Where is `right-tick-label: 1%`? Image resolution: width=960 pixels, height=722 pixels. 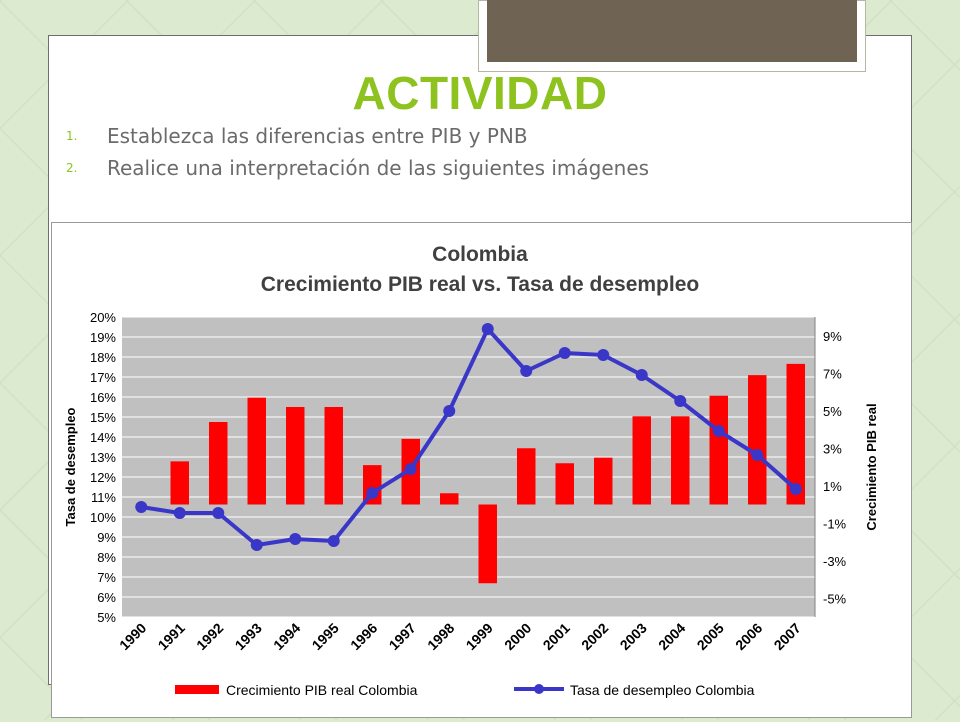
right-tick-label: 1% is located at coordinates (832, 486).